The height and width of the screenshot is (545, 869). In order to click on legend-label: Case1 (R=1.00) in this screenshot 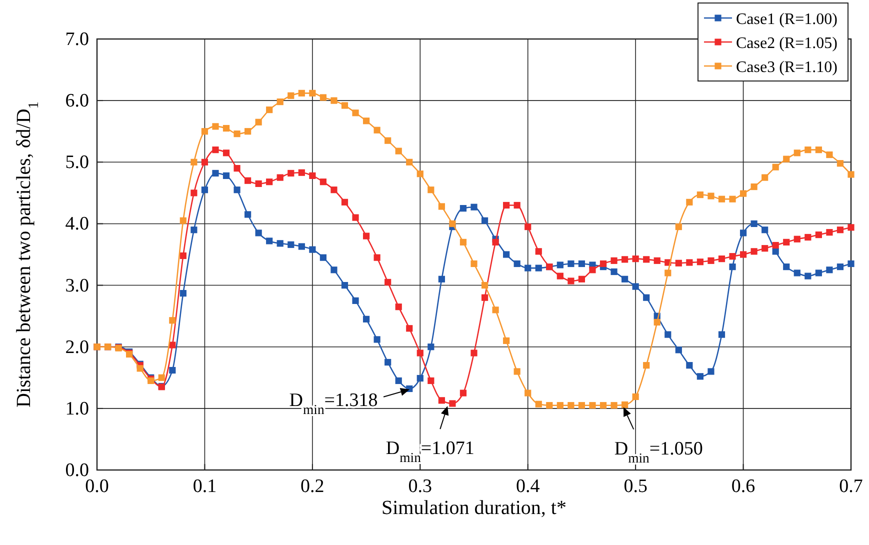, I will do `click(787, 19)`.